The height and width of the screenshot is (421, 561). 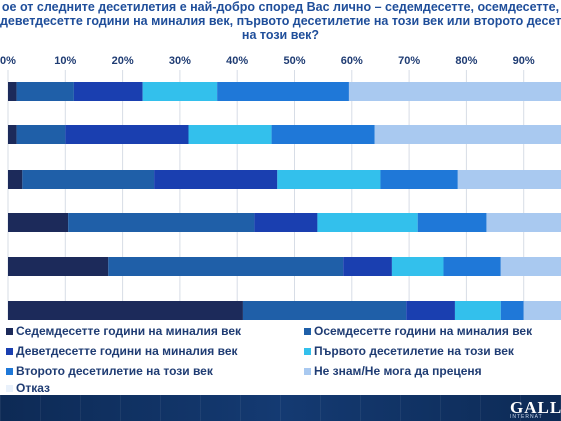 I want to click on brand-logo: GALL, so click(x=535, y=407).